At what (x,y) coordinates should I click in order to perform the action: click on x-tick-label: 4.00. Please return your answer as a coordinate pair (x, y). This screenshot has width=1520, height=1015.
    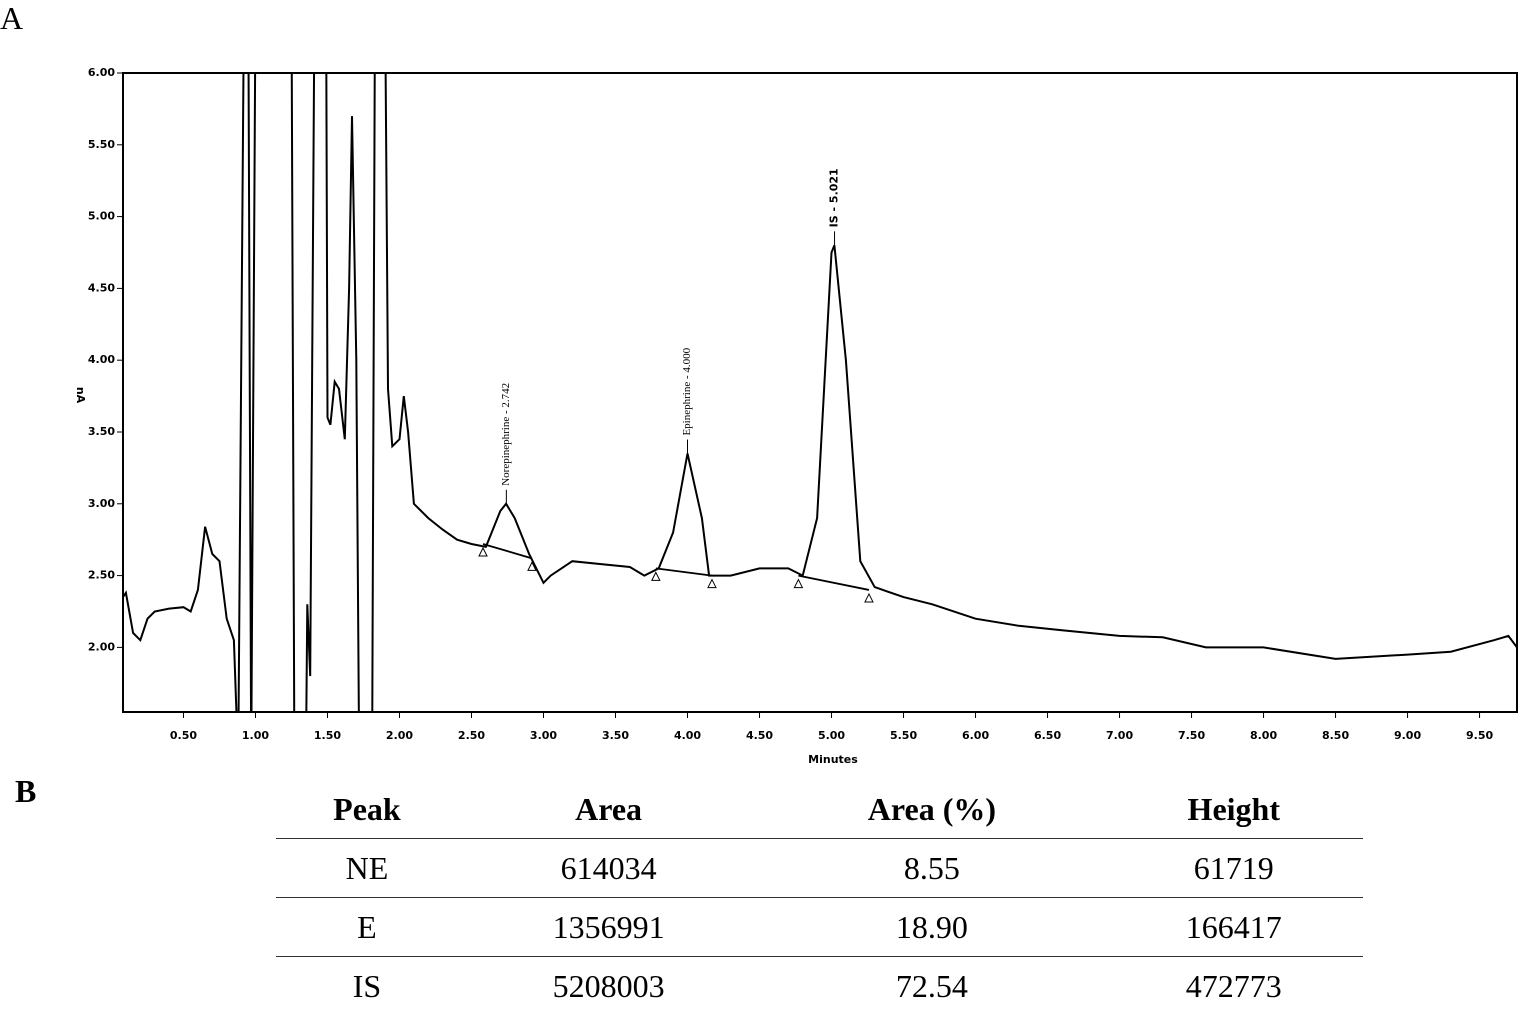
    Looking at the image, I should click on (687, 735).